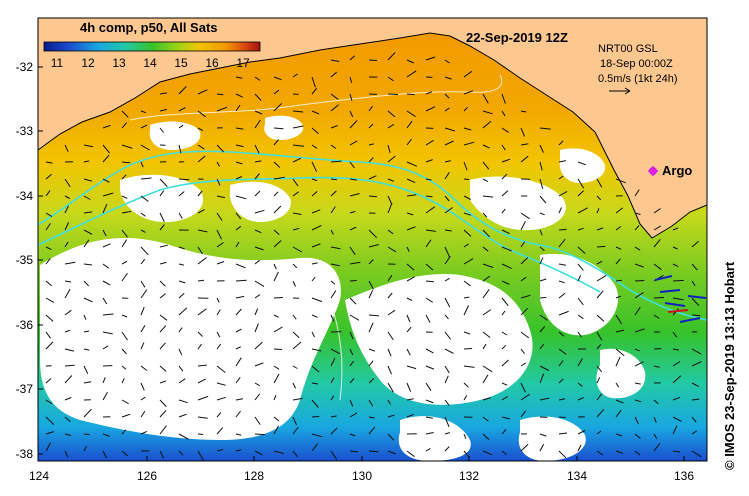  Describe the element at coordinates (637, 69) in the screenshot. I see `vector-legend: NRT00 GSL 18-Sep 00:00Z 0.5m/s (1kt 24h)` at that location.